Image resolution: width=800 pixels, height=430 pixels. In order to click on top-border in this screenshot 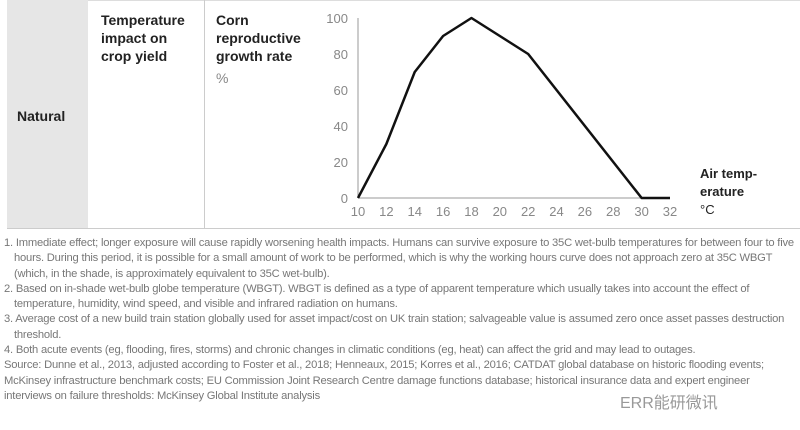, I will do `click(444, 0)`.